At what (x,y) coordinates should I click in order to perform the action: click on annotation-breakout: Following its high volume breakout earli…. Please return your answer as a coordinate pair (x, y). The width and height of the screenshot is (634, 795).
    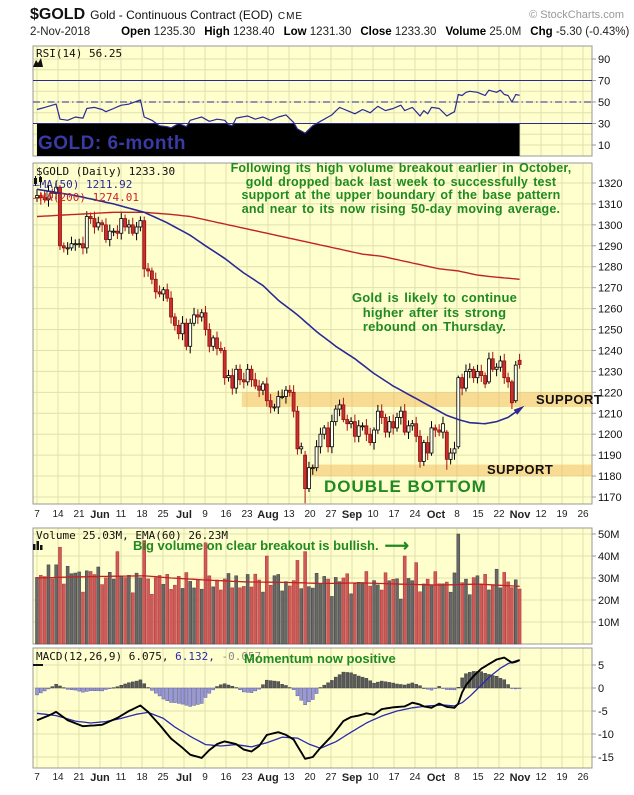
    Looking at the image, I should click on (401, 188).